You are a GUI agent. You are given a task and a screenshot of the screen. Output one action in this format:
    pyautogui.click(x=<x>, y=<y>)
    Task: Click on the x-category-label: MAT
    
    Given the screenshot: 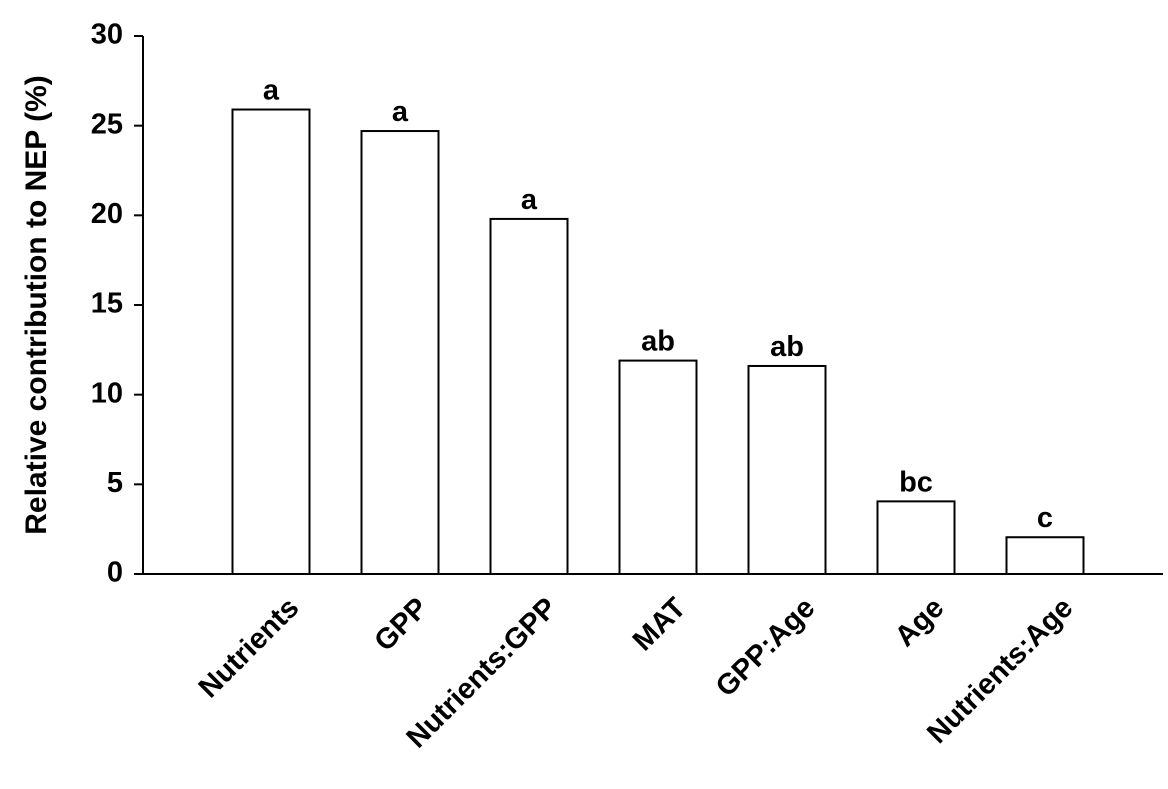 What is the action you would take?
    pyautogui.click(x=660, y=625)
    